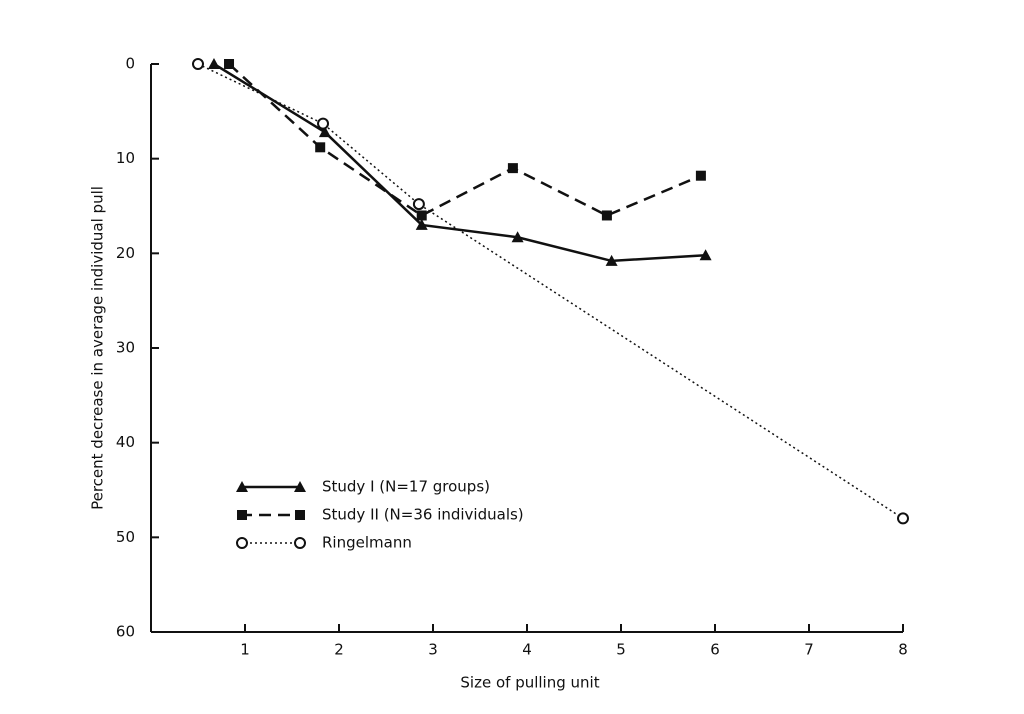  I want to click on y-tick-label: 60, so click(125, 632).